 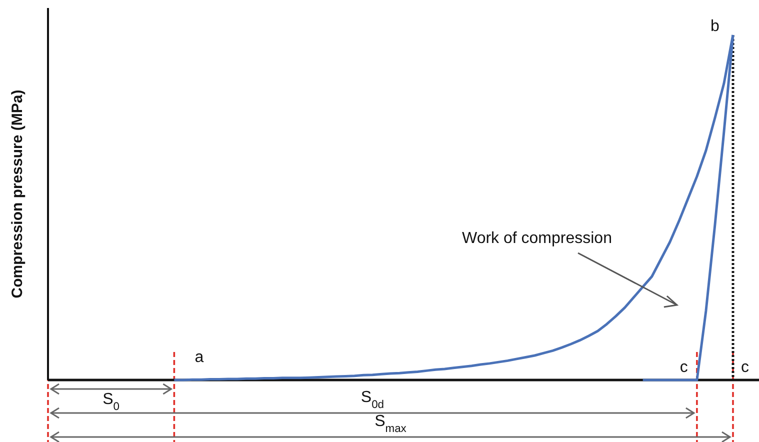 I want to click on annotation: a, so click(x=199, y=357).